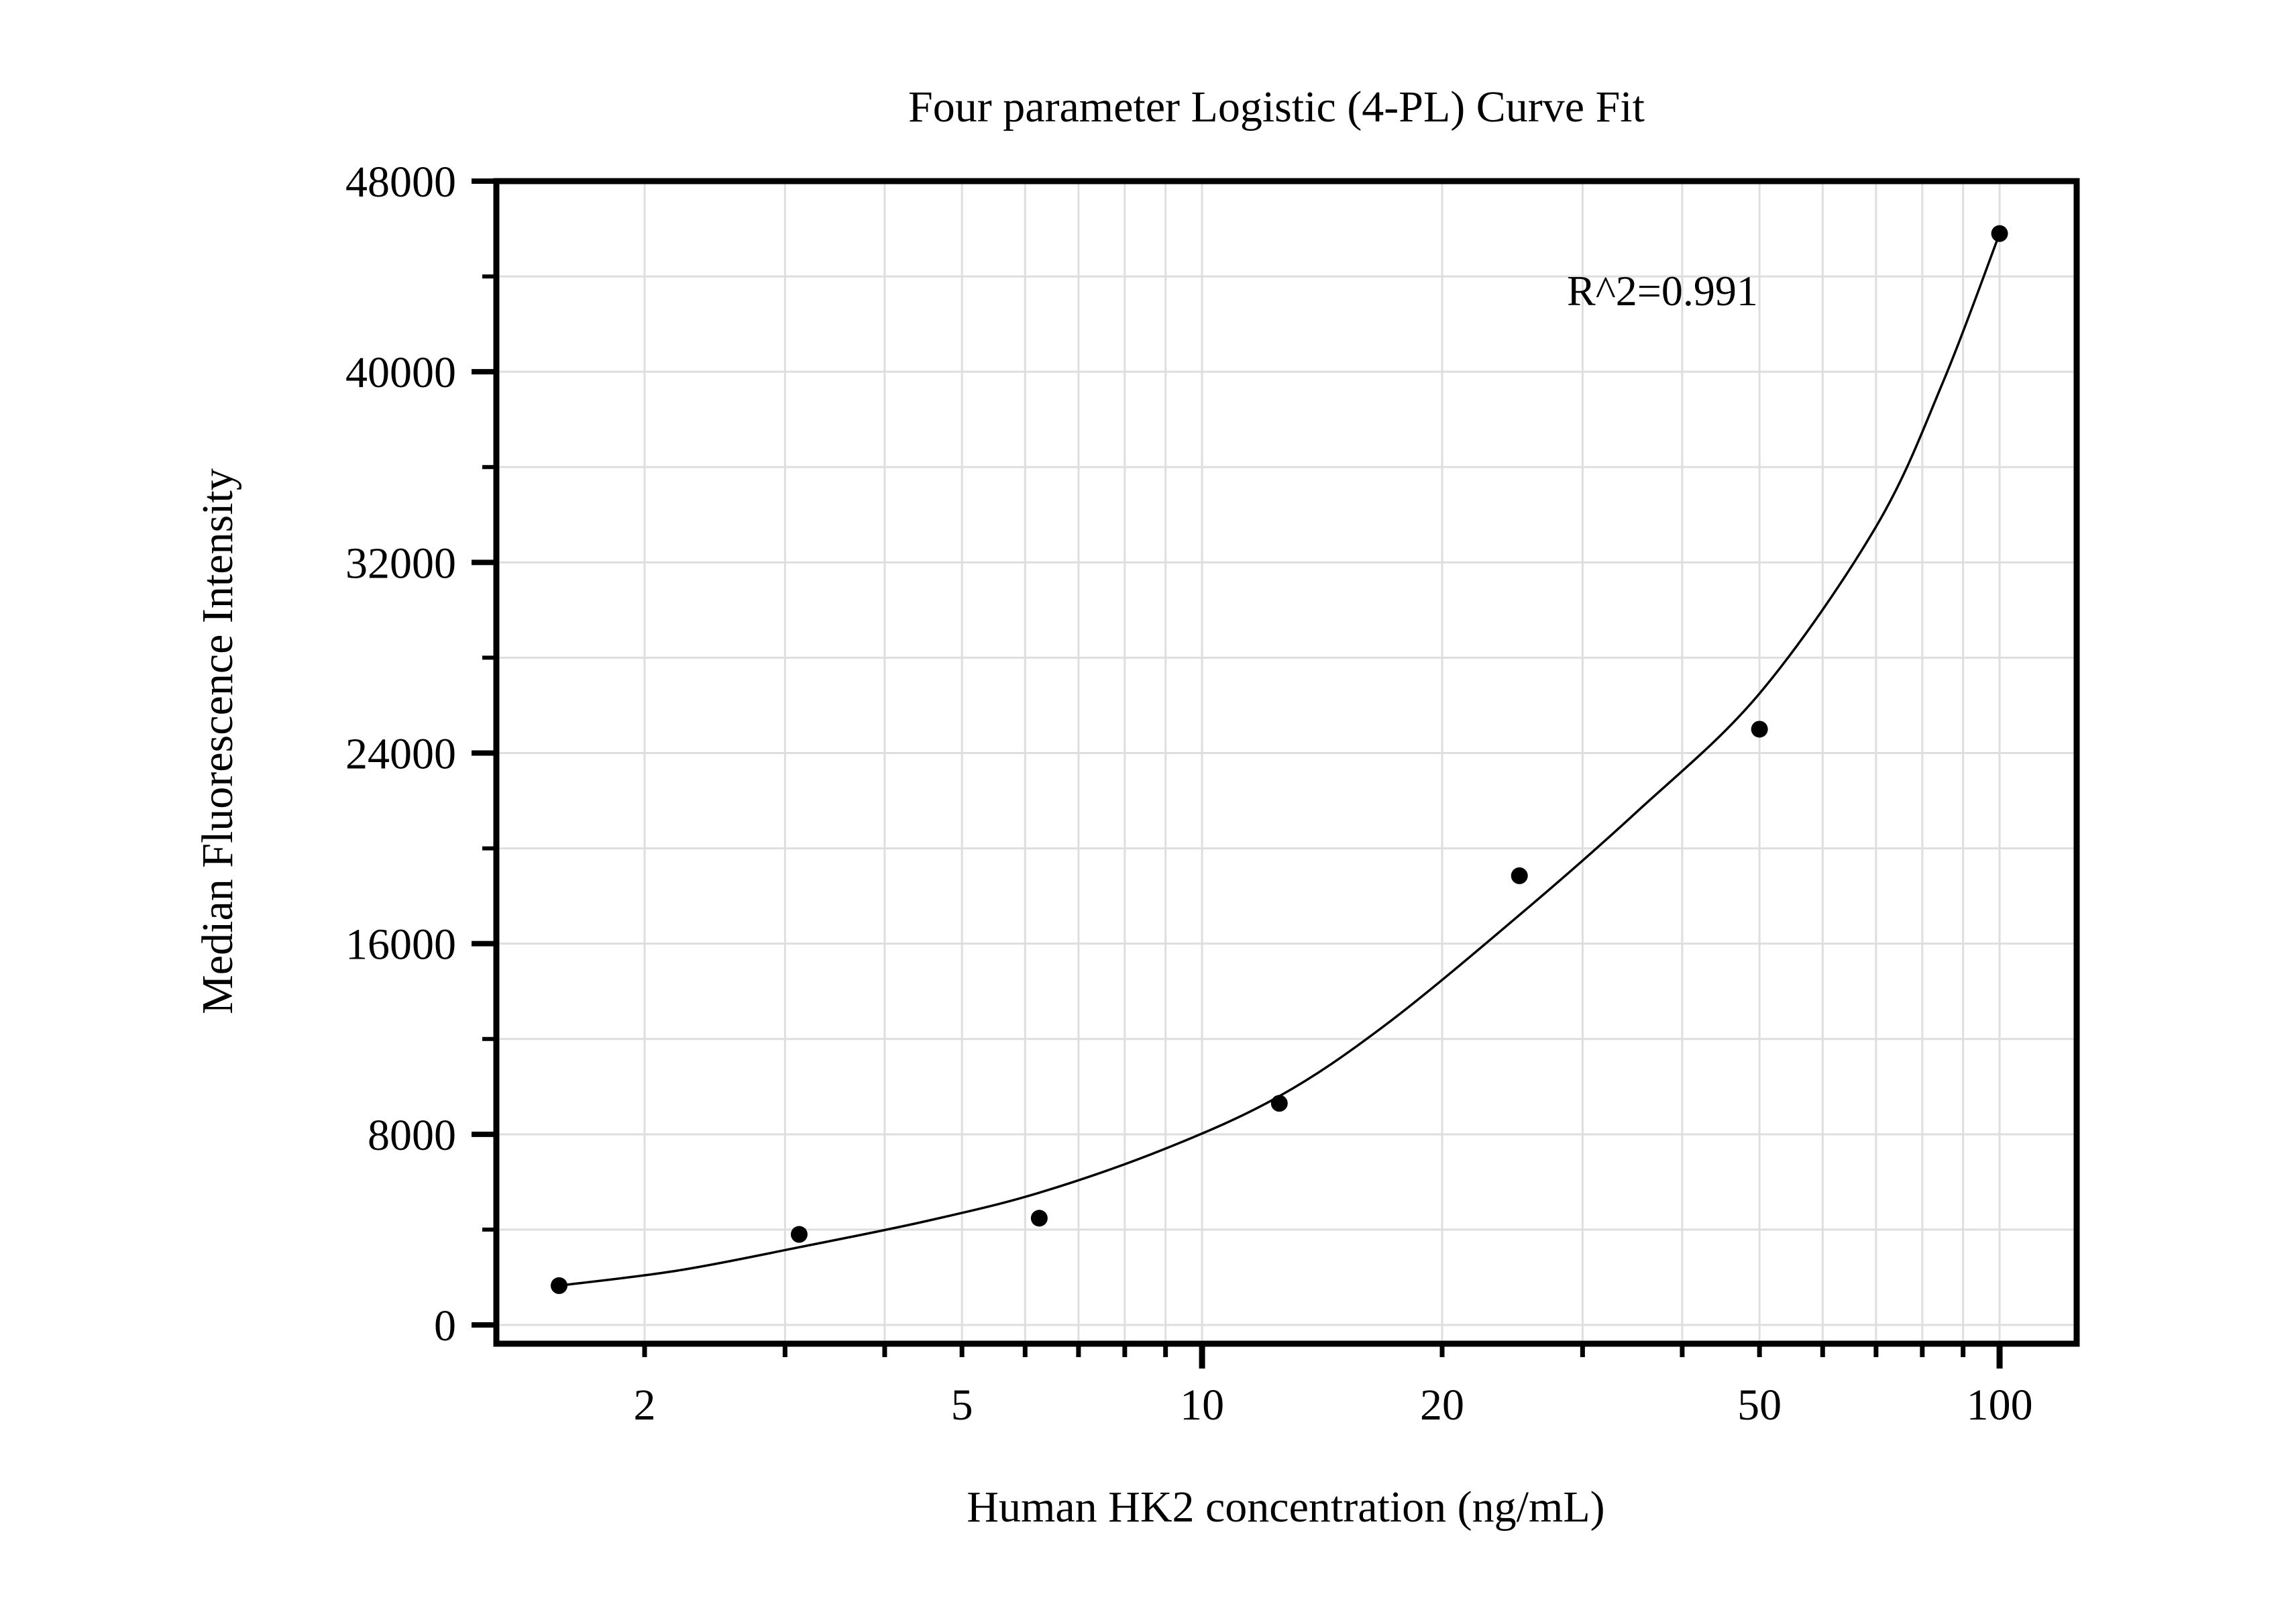 The width and height of the screenshot is (2296, 1604). Describe the element at coordinates (1662, 291) in the screenshot. I see `r-squared-annotation: R^2=0.991` at that location.